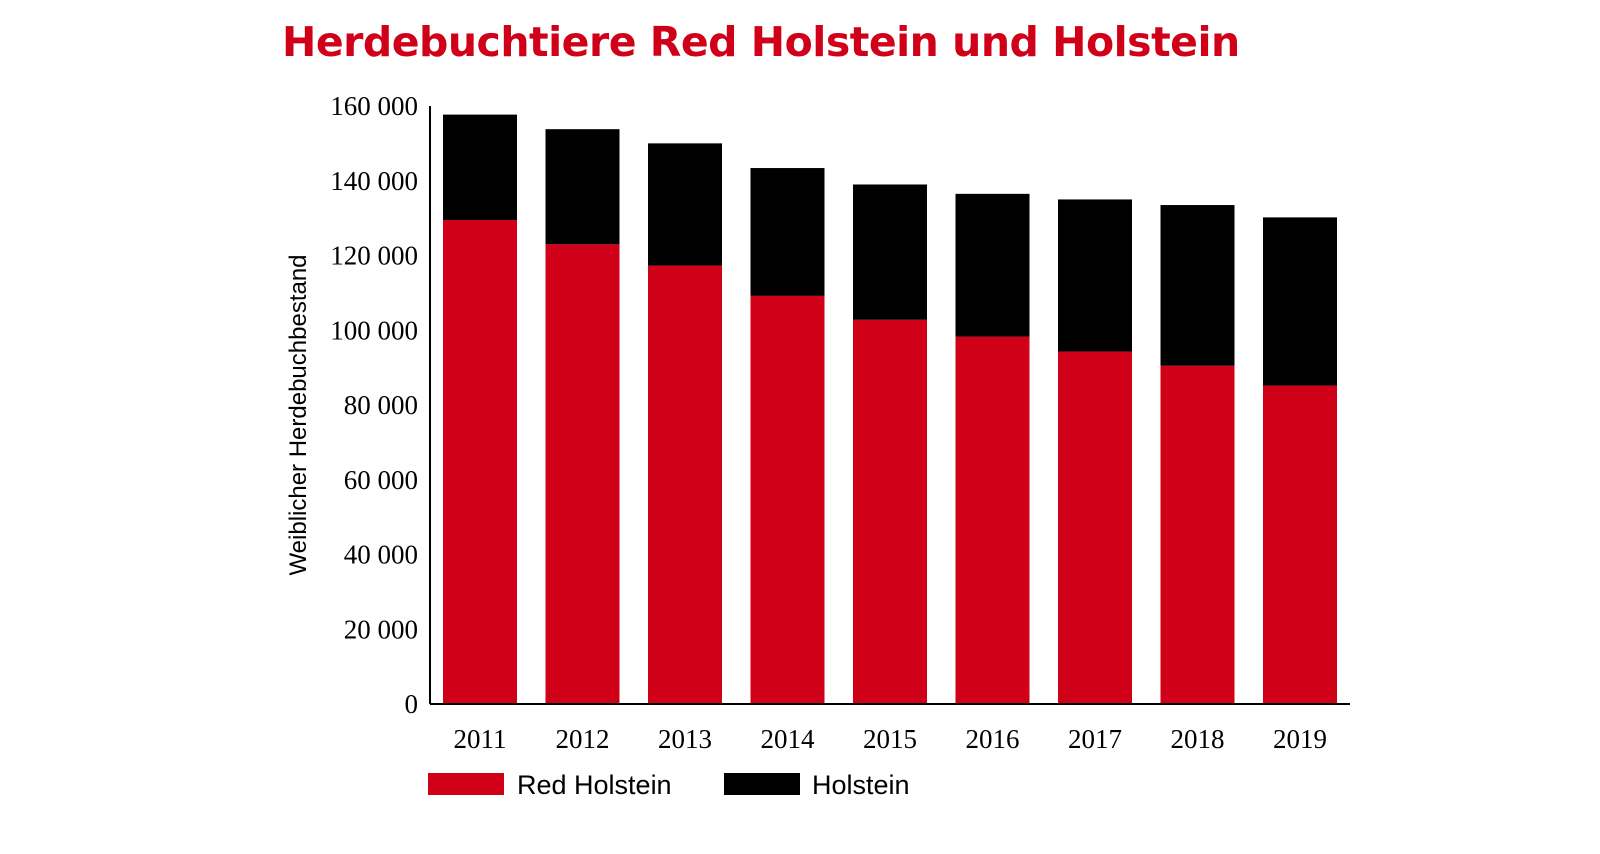 The height and width of the screenshot is (854, 1600). What do you see at coordinates (374, 330) in the screenshot?
I see `y-tick-label: 100 000` at bounding box center [374, 330].